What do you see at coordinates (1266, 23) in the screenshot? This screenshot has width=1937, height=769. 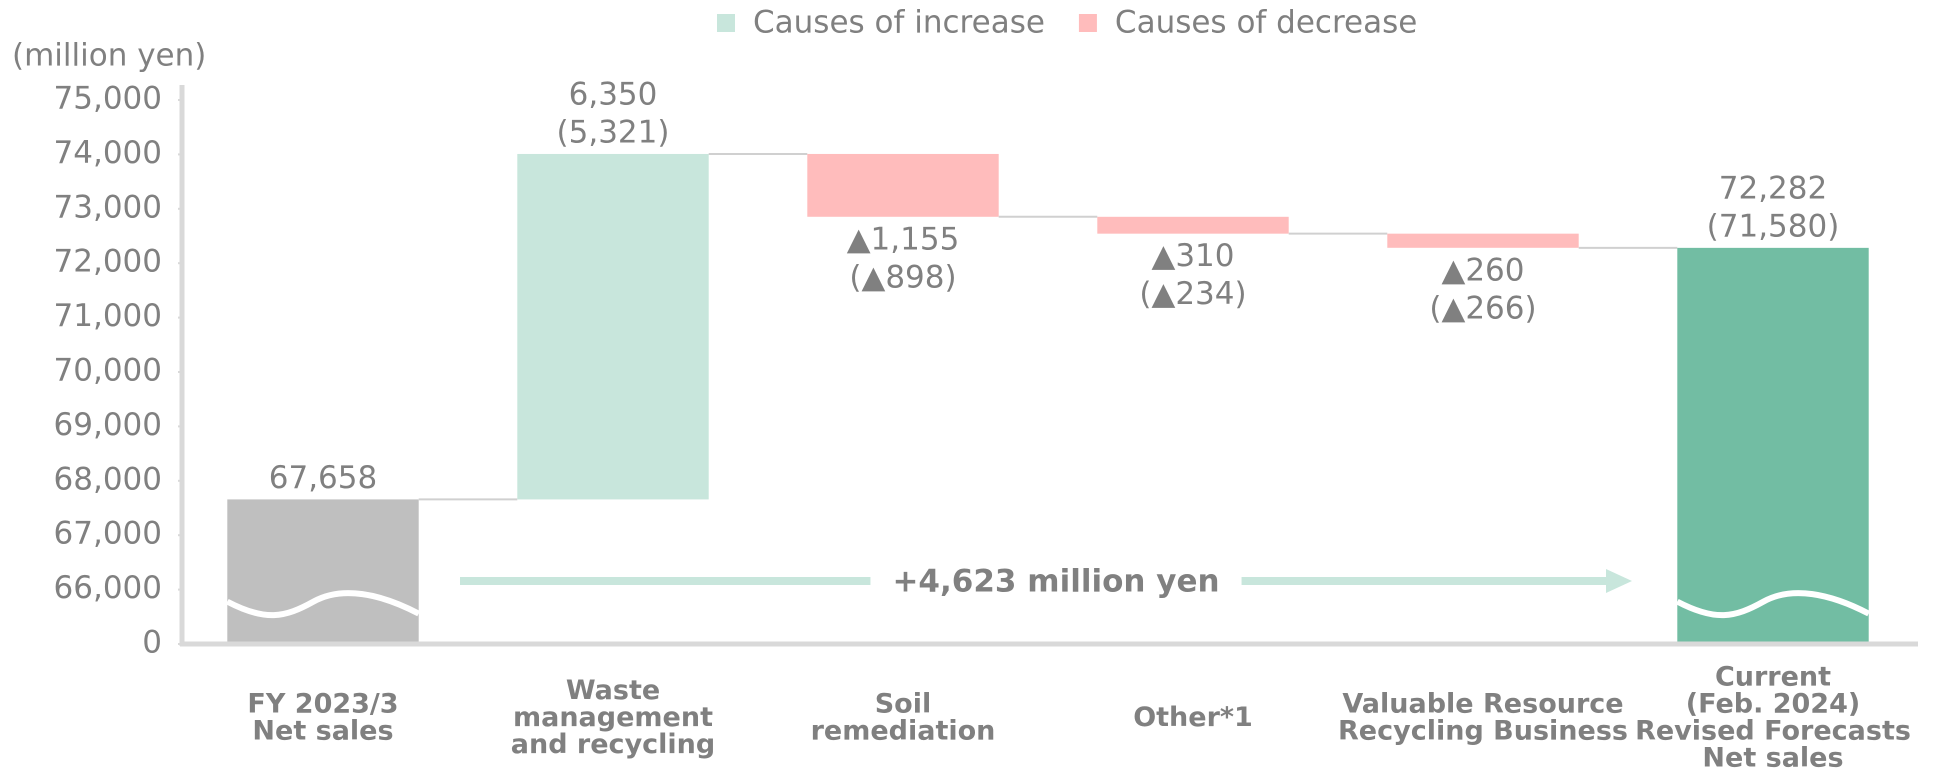 I see `legend-label: Causes of decrease` at bounding box center [1266, 23].